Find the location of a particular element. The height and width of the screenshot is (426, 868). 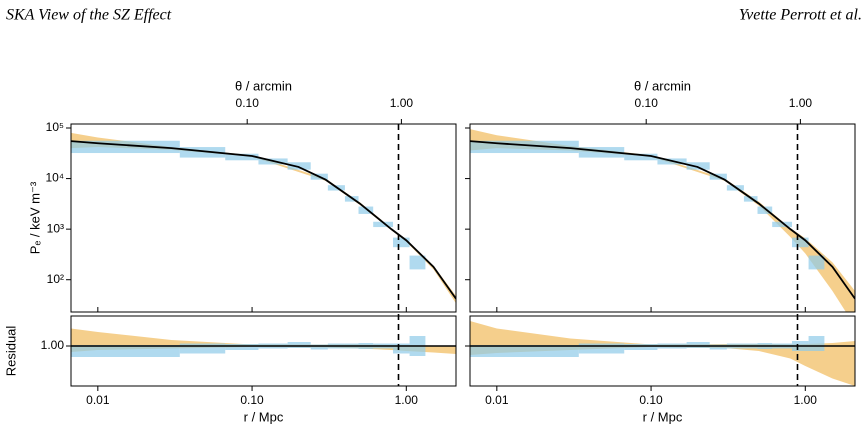

y-axis-label: Pₑ / keV m⁻³ is located at coordinates (34, 217).